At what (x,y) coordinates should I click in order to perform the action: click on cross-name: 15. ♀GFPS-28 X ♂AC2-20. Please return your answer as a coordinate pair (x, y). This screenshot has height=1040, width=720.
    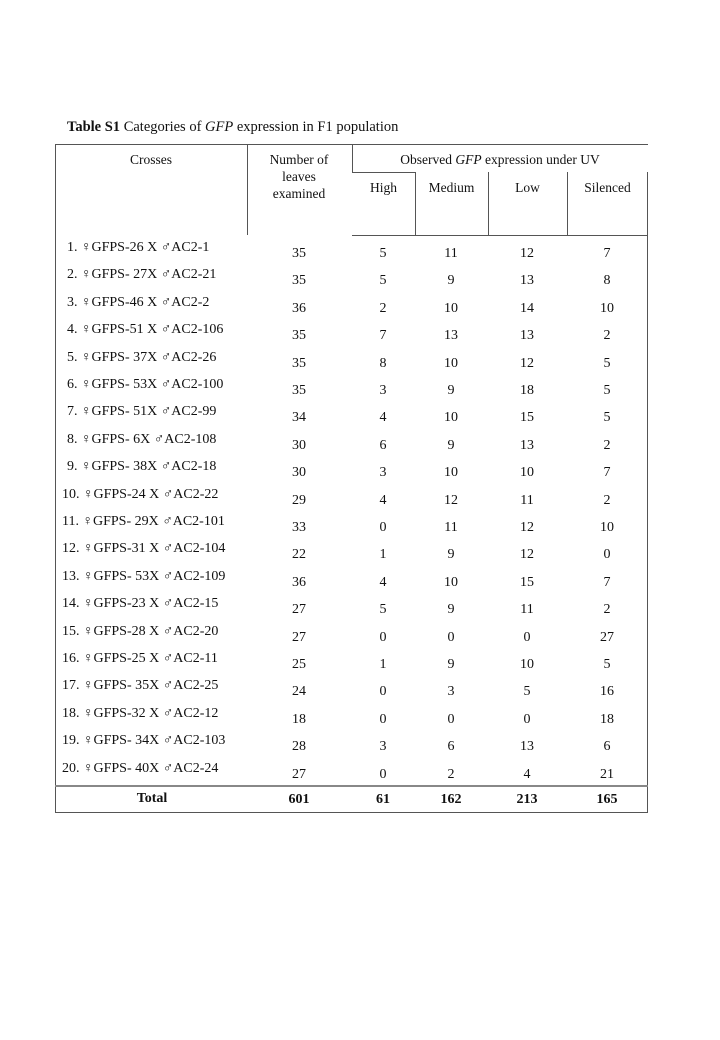
    Looking at the image, I should click on (140, 631).